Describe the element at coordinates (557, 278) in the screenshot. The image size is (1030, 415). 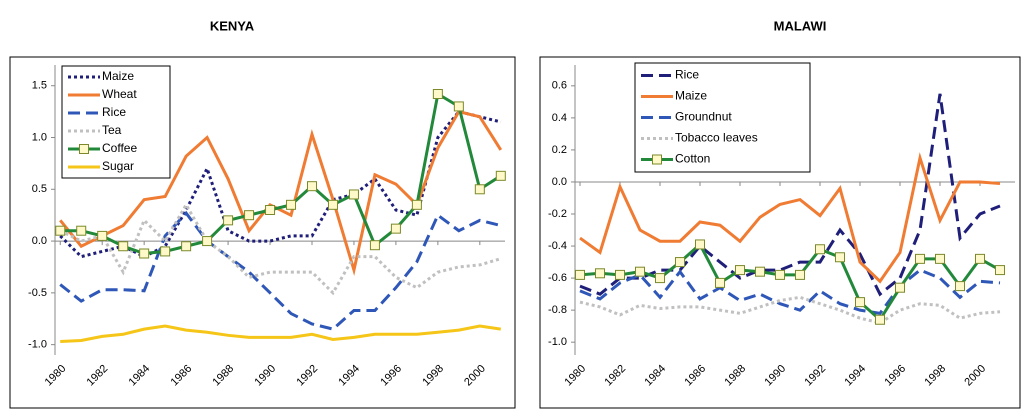
I see `y-tick-label: -0.6` at that location.